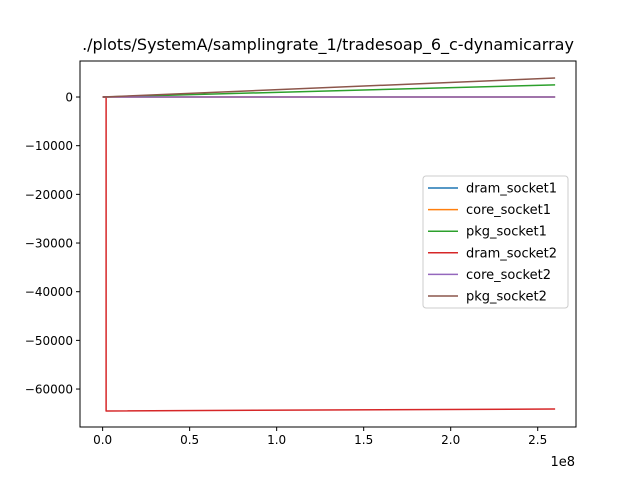 Image resolution: width=640 pixels, height=484 pixels. What do you see at coordinates (363, 440) in the screenshot?
I see `x-tick-label: 1.5` at bounding box center [363, 440].